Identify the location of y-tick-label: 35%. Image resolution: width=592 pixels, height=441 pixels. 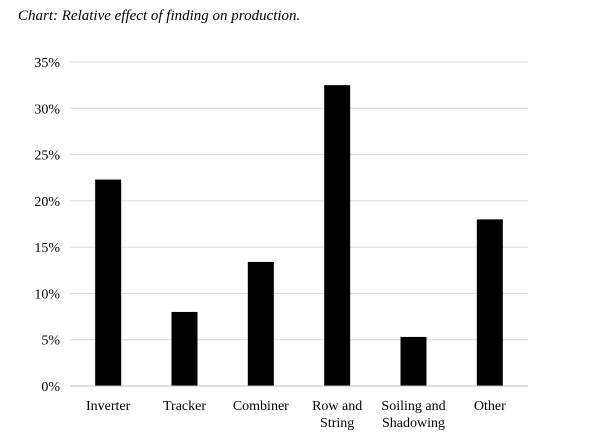
(47, 63).